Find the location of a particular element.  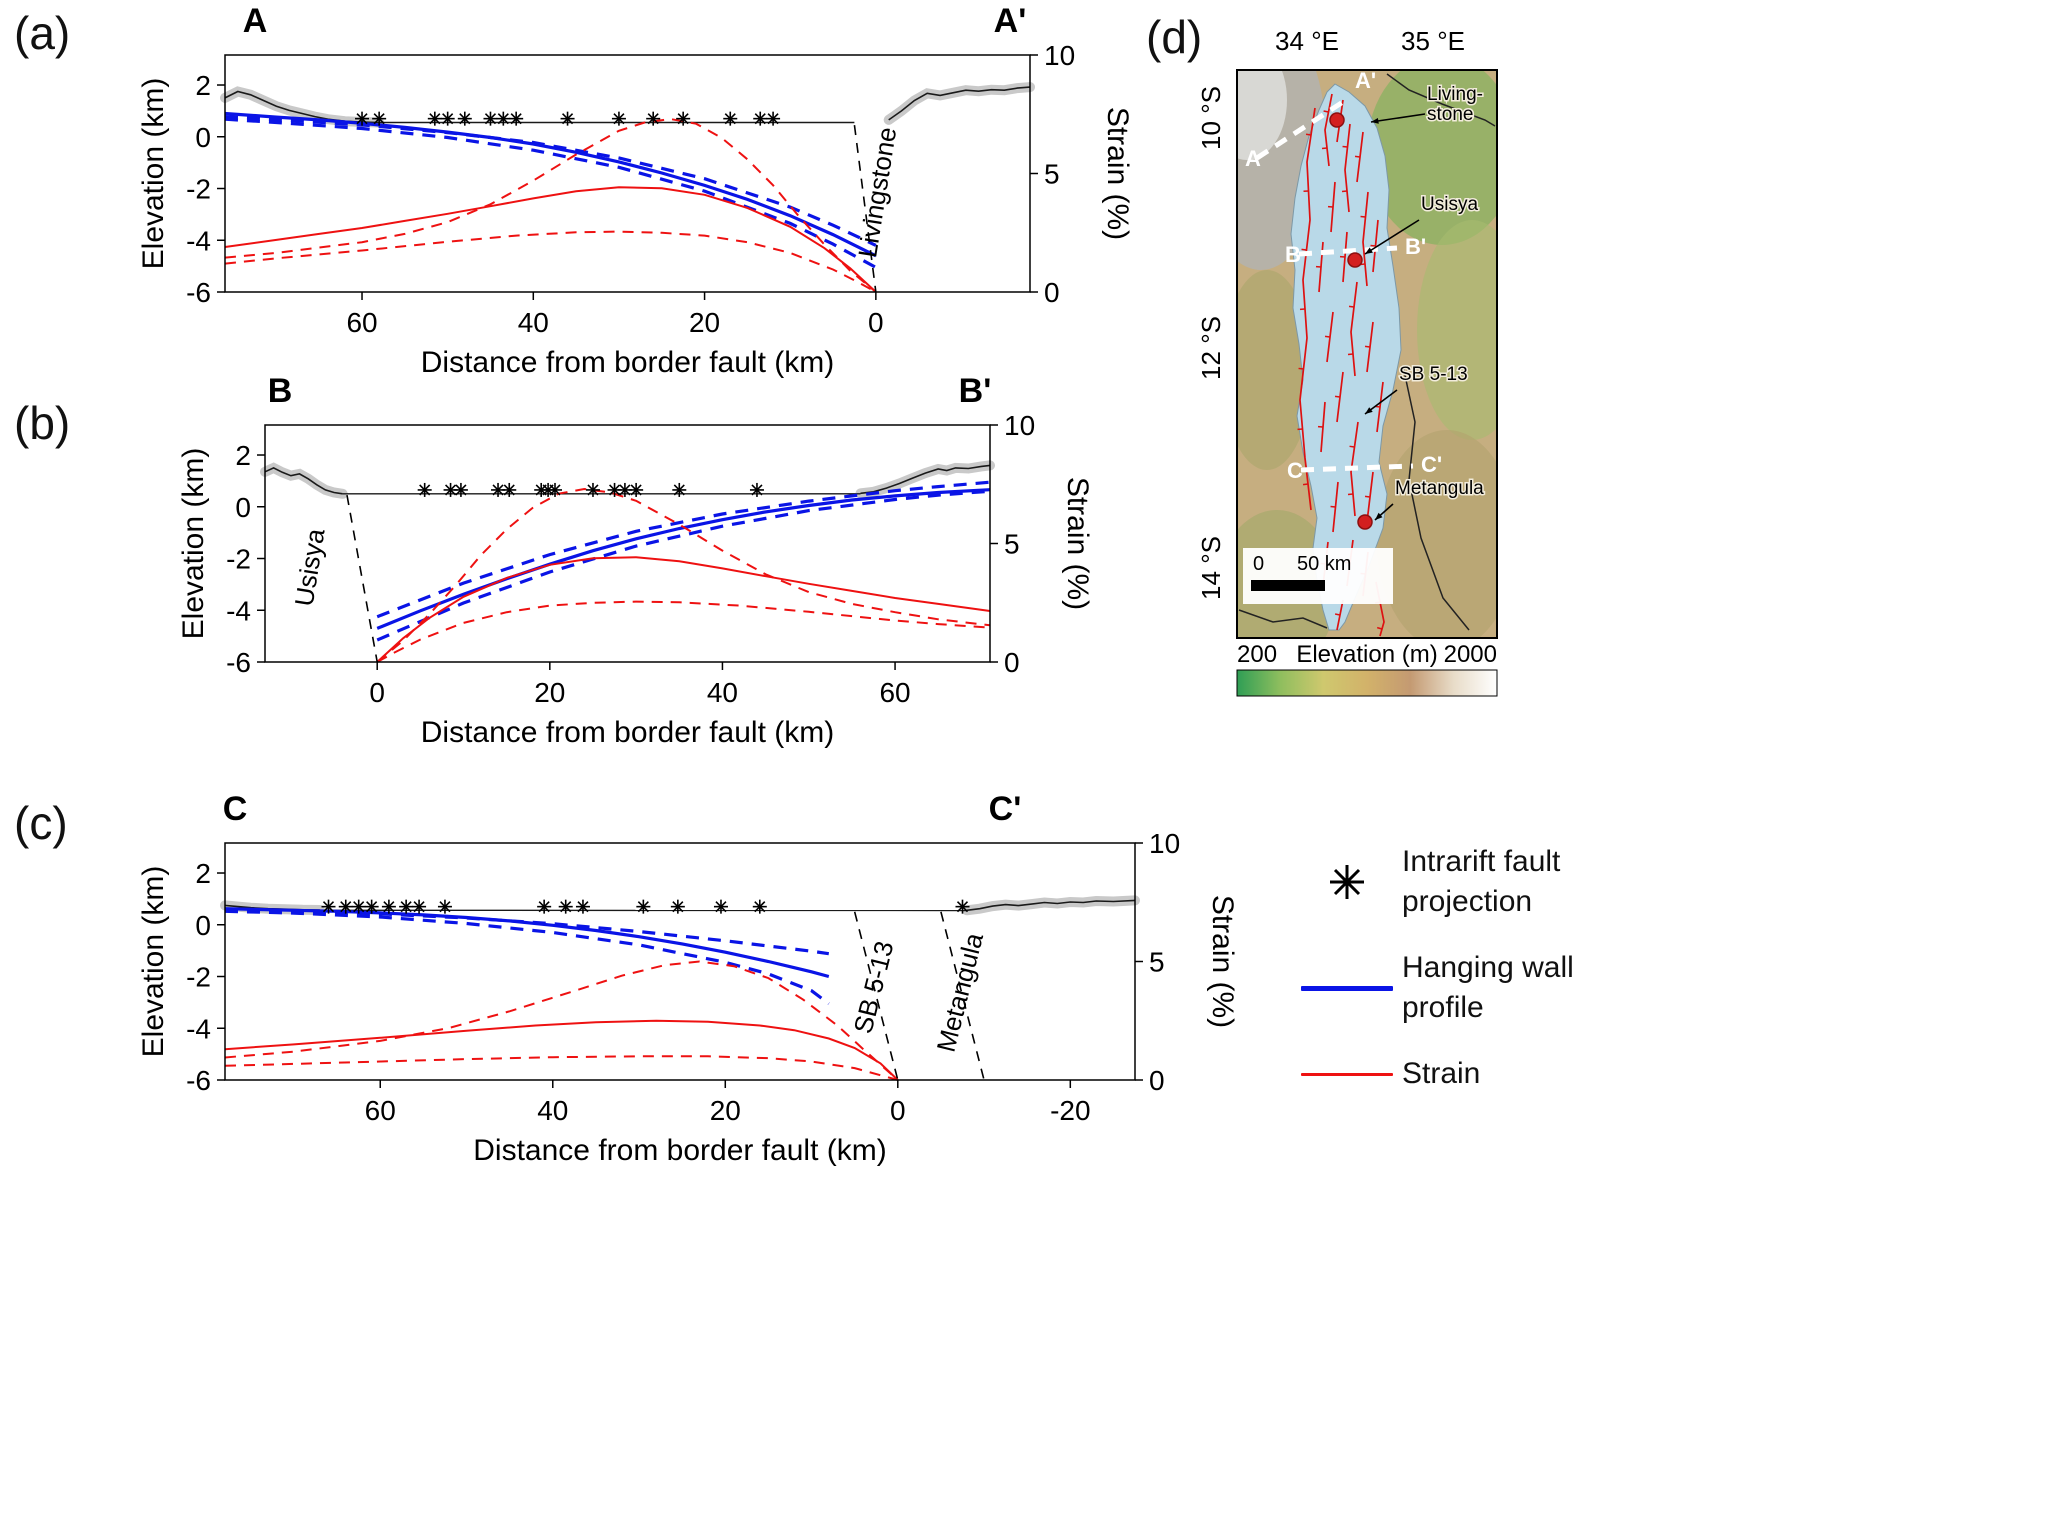

border-fault-label: SB 5-13 is located at coordinates (874, 987).